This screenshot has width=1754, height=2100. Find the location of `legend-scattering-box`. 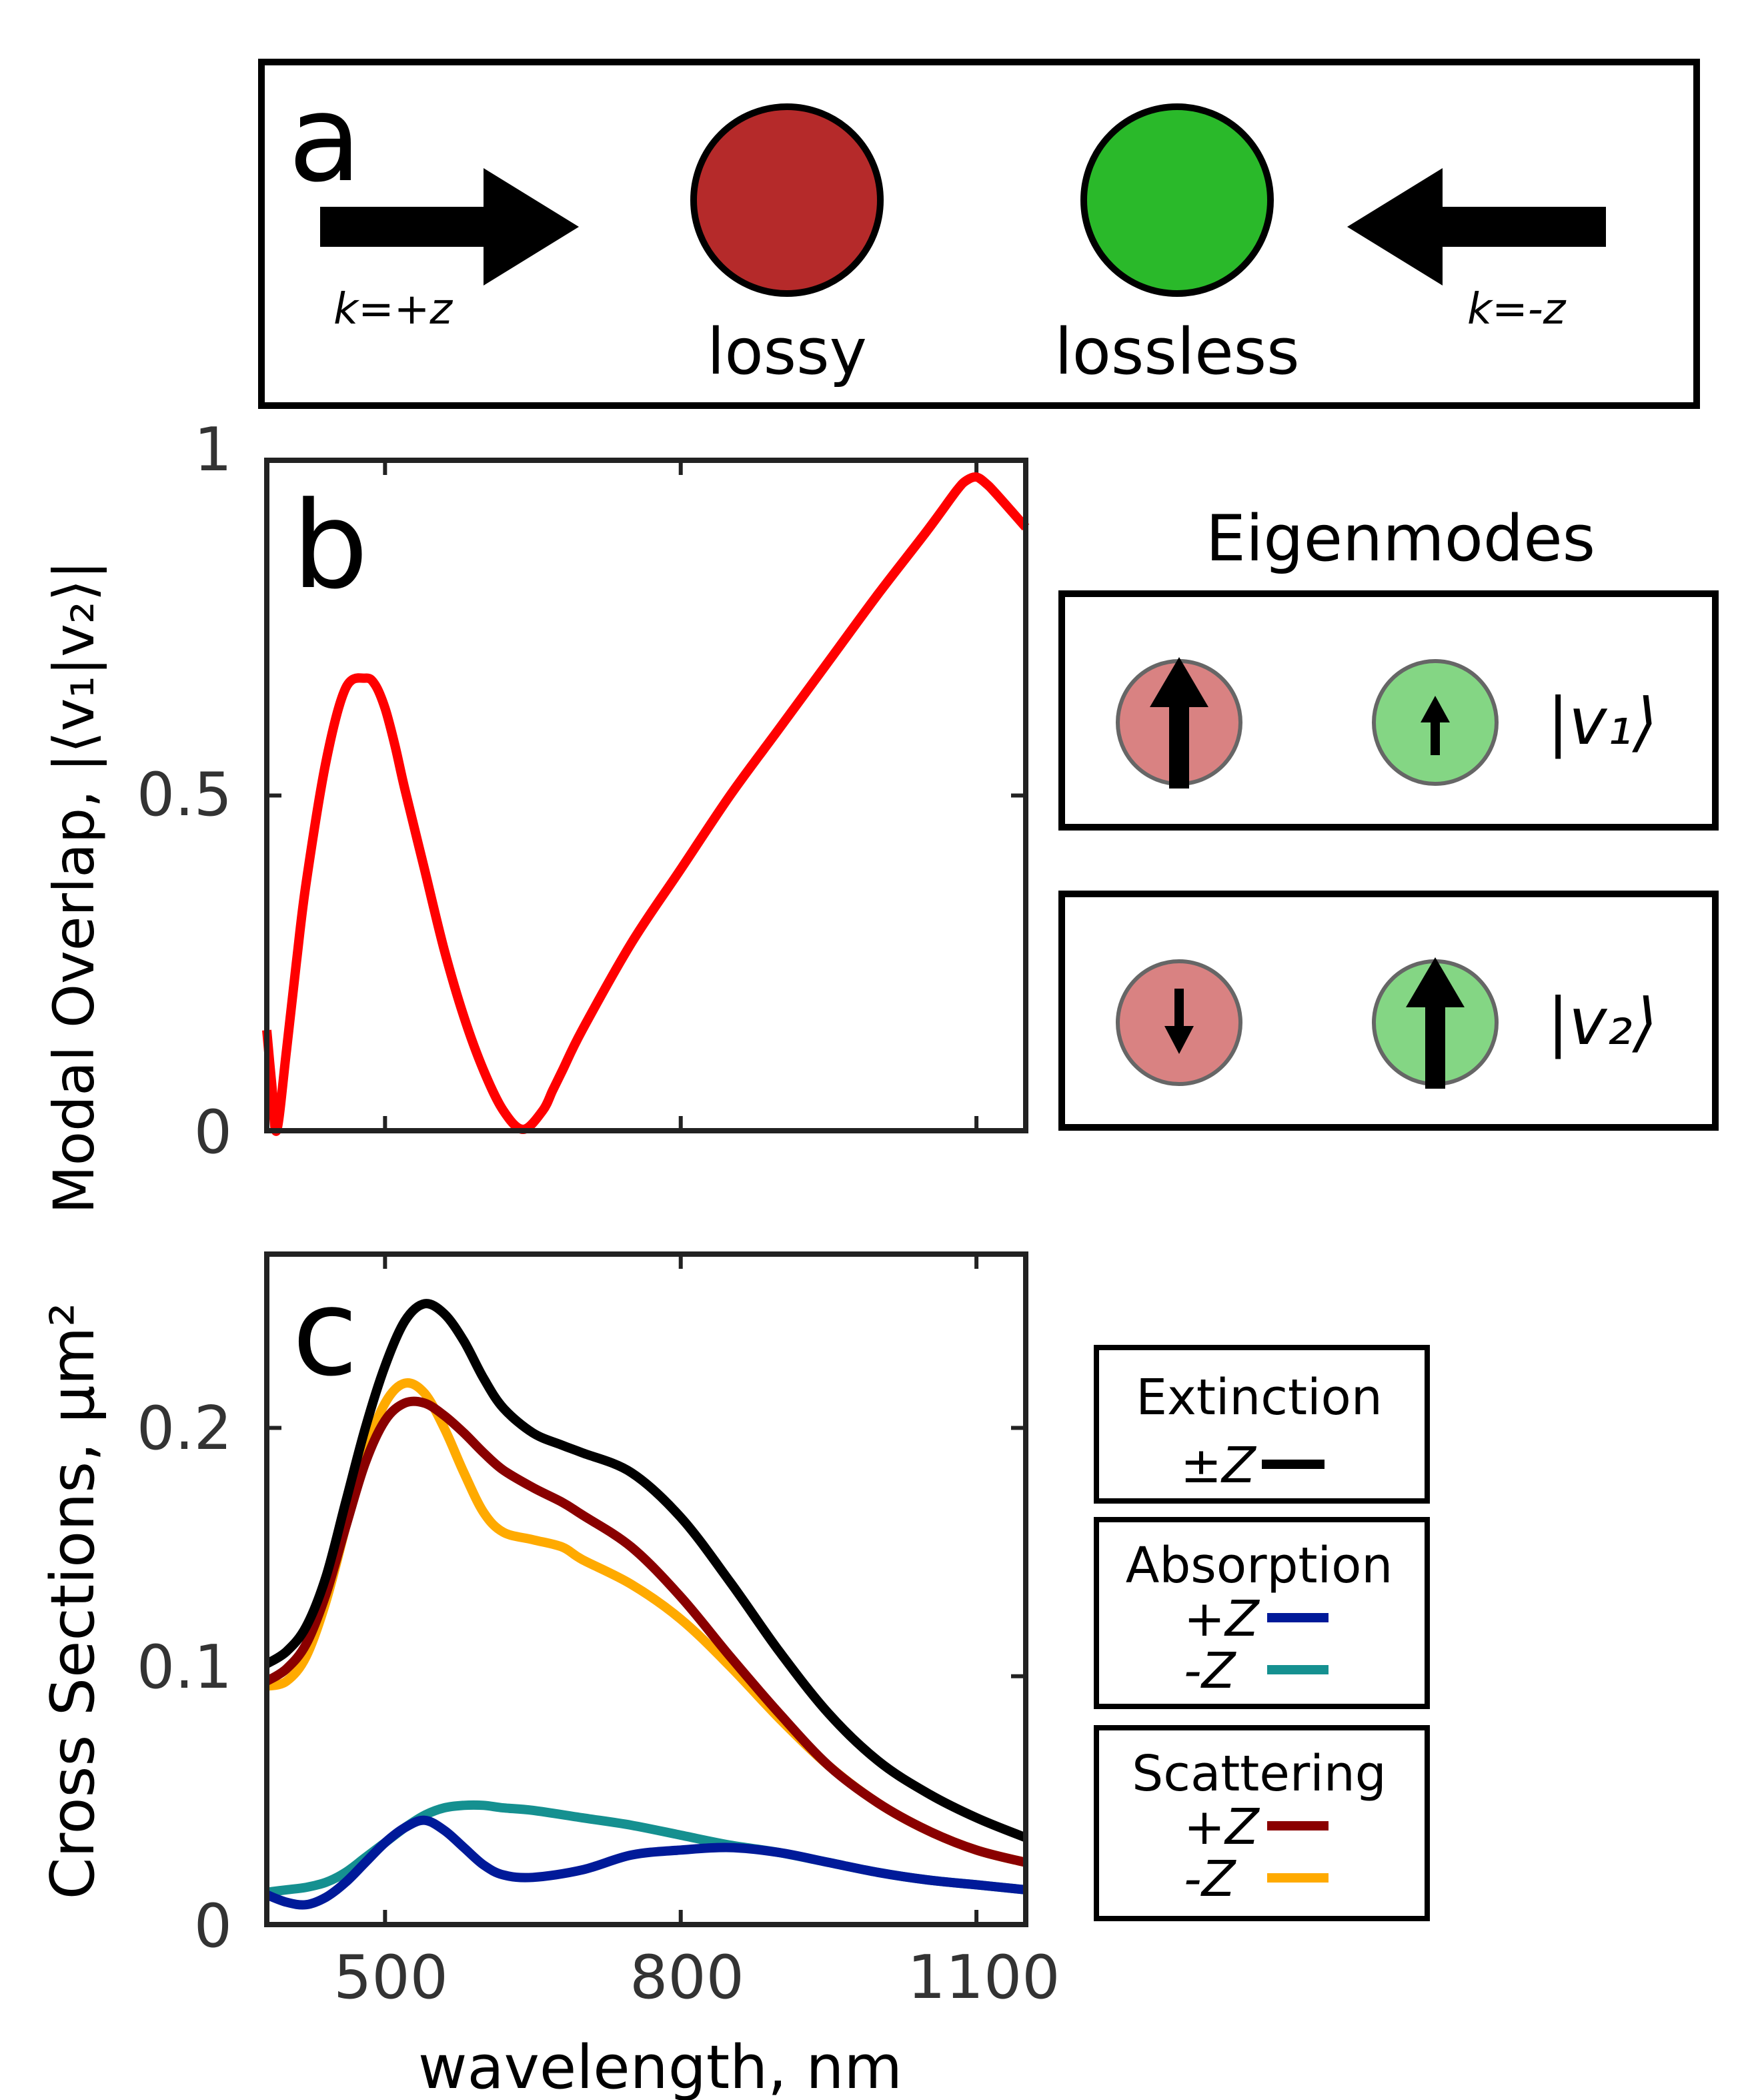

legend-scattering-box is located at coordinates (1262, 1823).